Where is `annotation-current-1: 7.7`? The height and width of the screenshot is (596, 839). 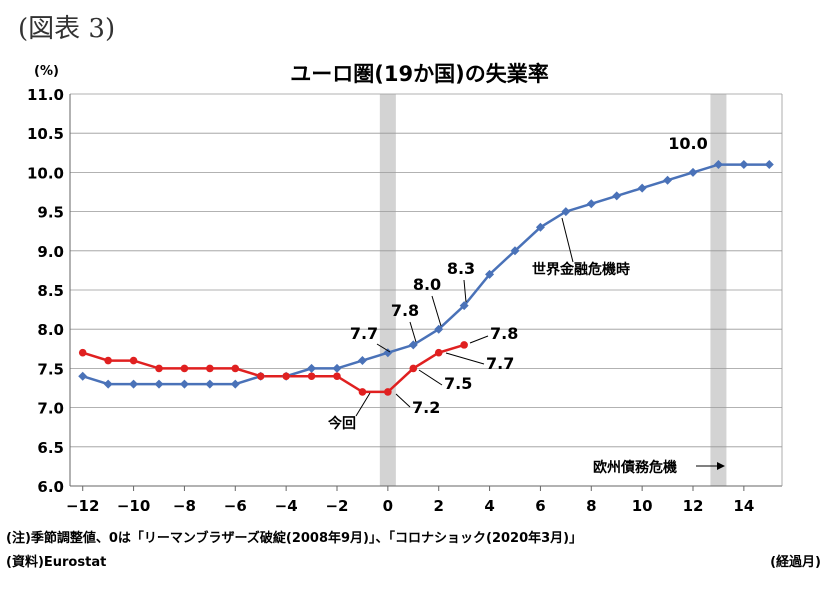
annotation-current-1: 7.7 is located at coordinates (500, 363).